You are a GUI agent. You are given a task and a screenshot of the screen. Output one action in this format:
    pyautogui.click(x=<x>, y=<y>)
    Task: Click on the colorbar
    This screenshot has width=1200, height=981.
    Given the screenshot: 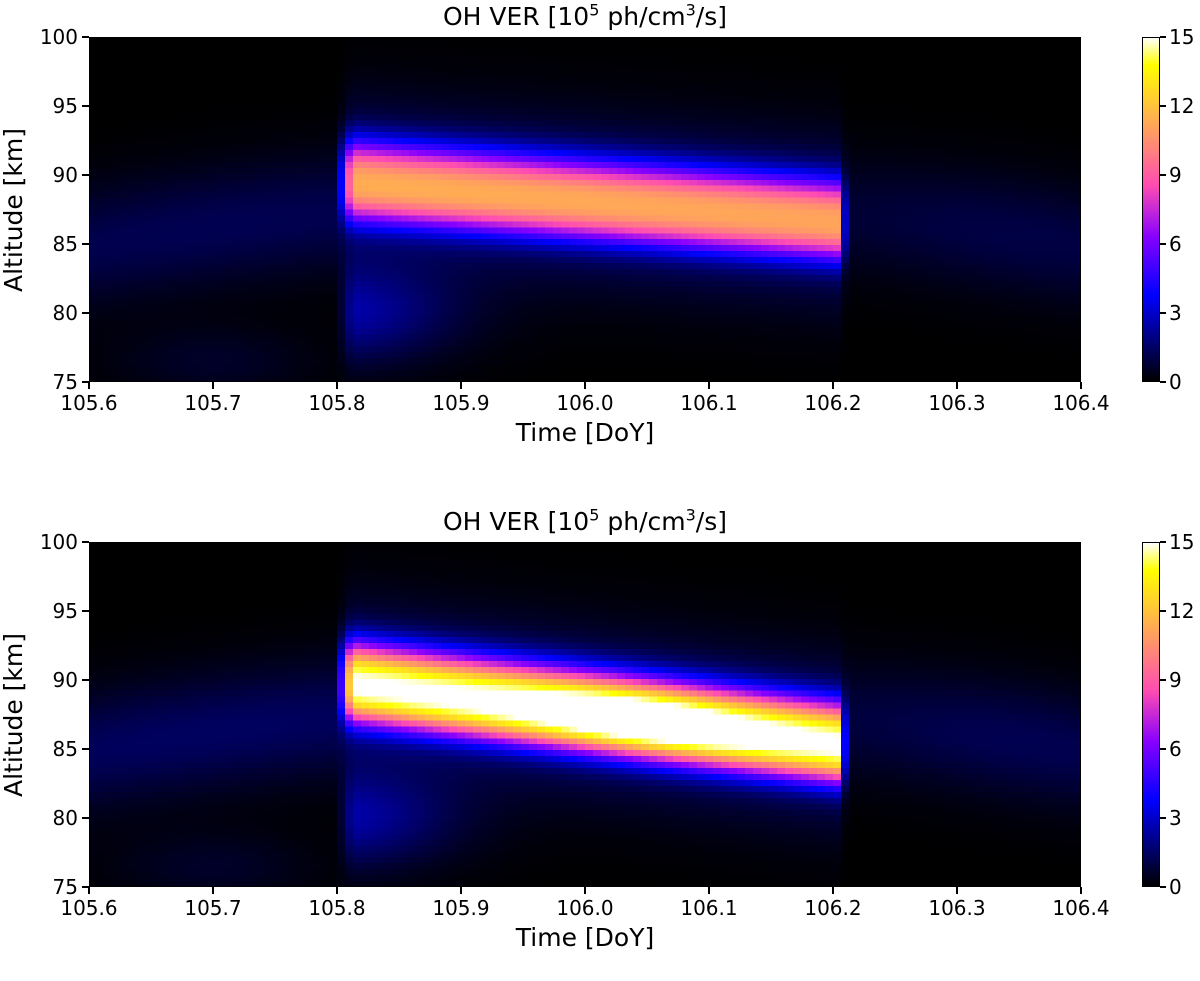 What is the action you would take?
    pyautogui.click(x=1151, y=209)
    